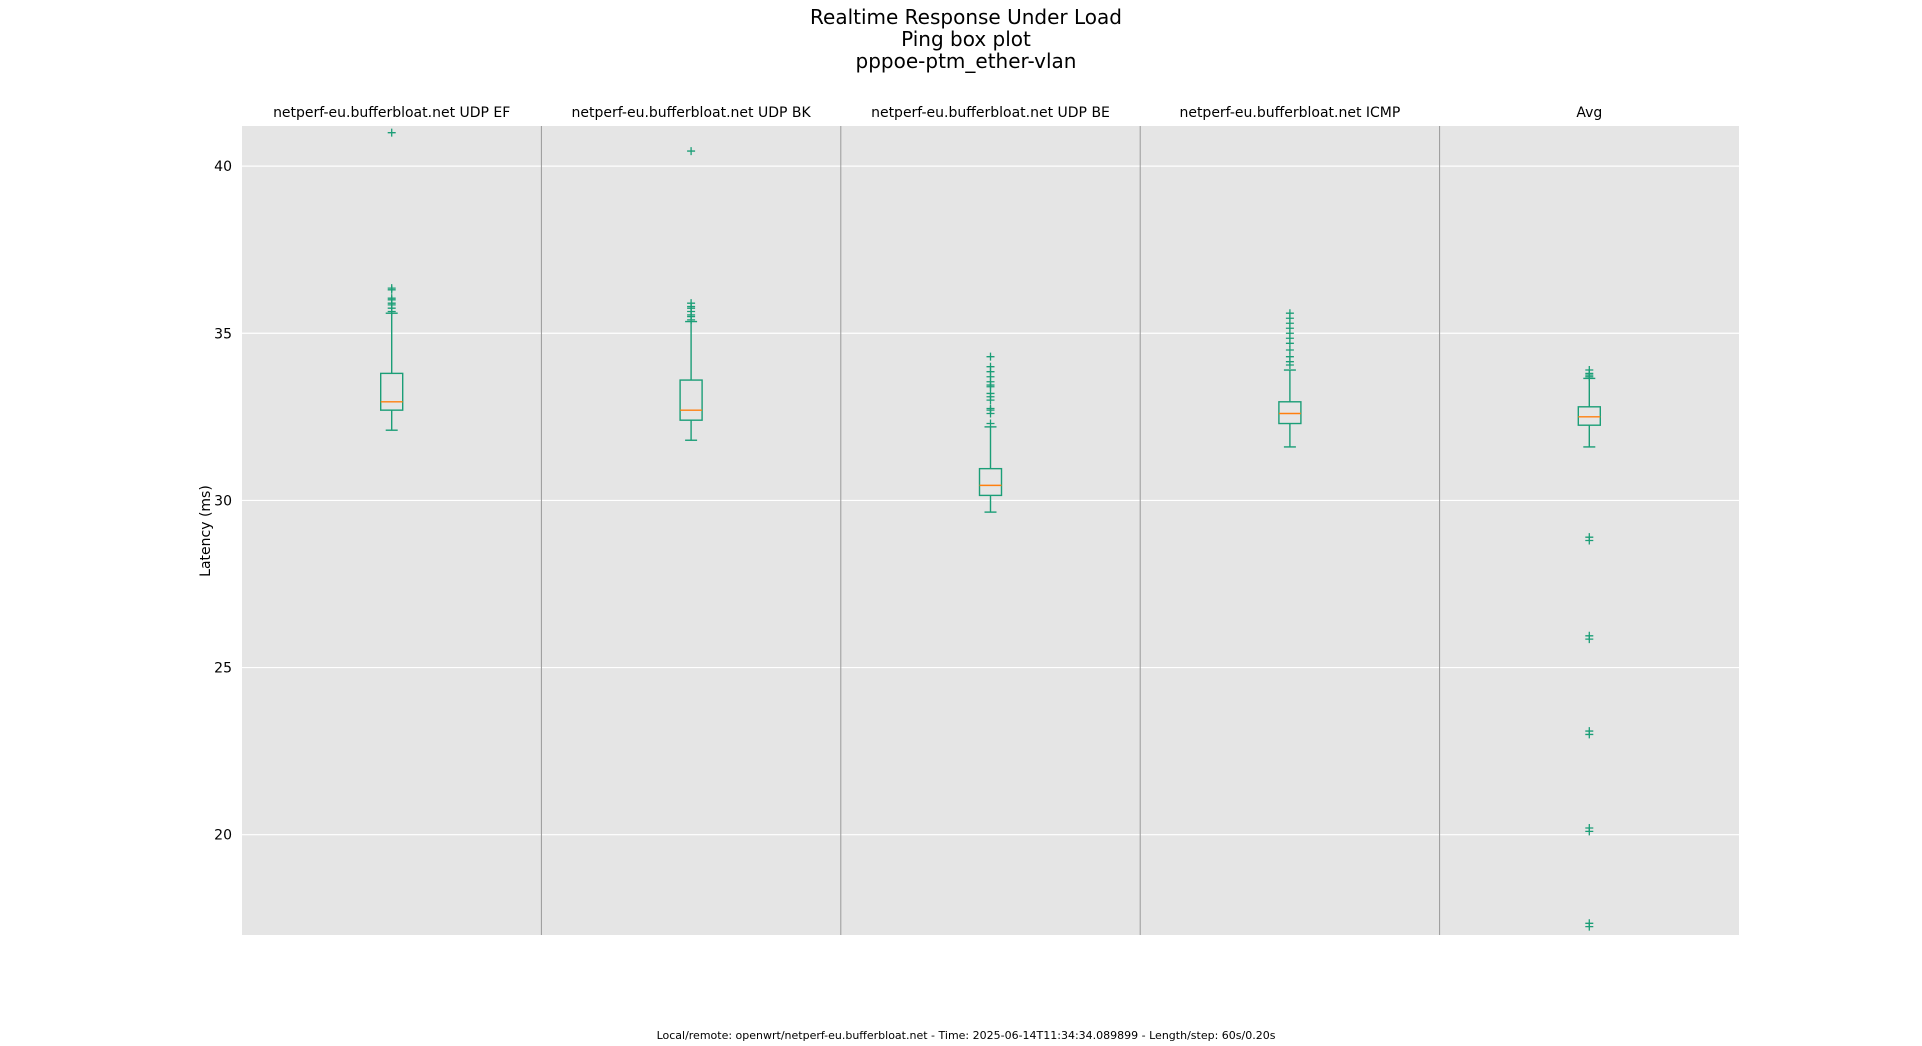 Image resolution: width=1922 pixels, height=1046 pixels. Describe the element at coordinates (223, 669) in the screenshot. I see `y-tick-label-25: 25` at that location.